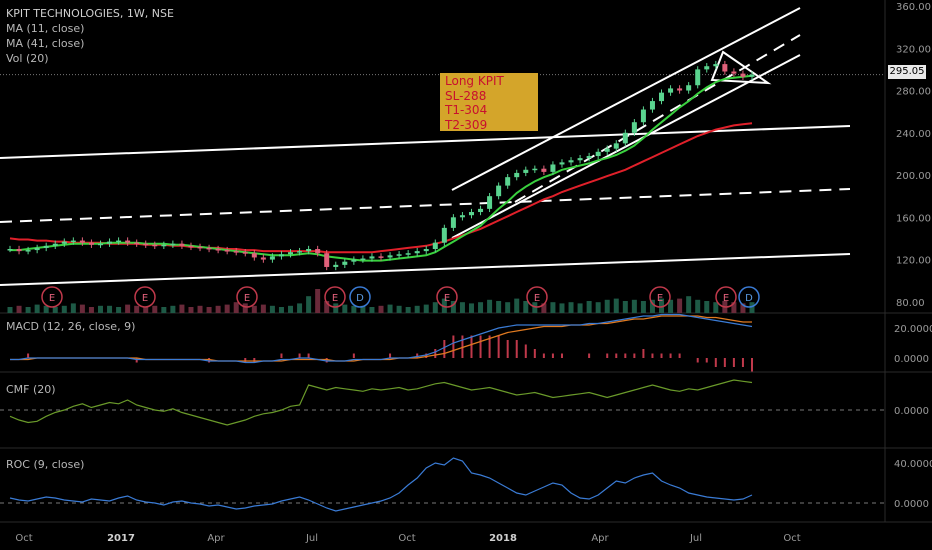 Image resolution: width=932 pixels, height=550 pixels. What do you see at coordinates (911, 504) in the screenshot?
I see `roc-tick-label: 0.0000` at bounding box center [911, 504].